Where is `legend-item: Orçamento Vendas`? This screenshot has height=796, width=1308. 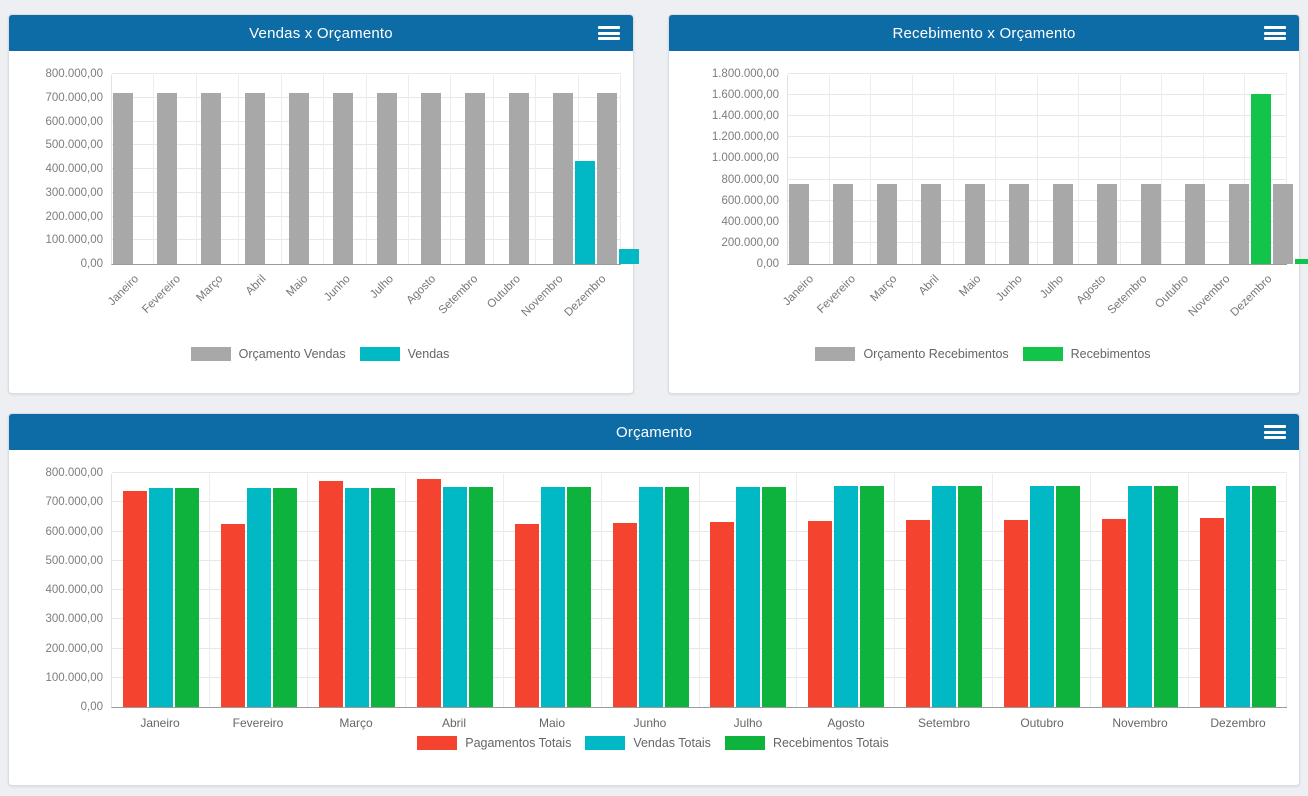
legend-item: Orçamento Vendas is located at coordinates (268, 354).